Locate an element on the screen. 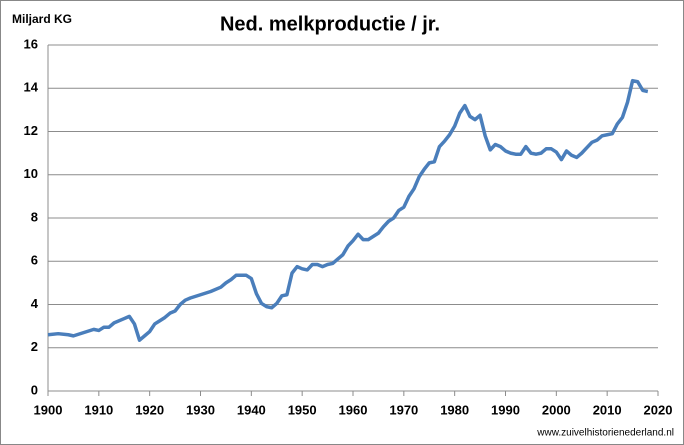 The image size is (684, 445). x-tick-label: 1950 is located at coordinates (302, 409).